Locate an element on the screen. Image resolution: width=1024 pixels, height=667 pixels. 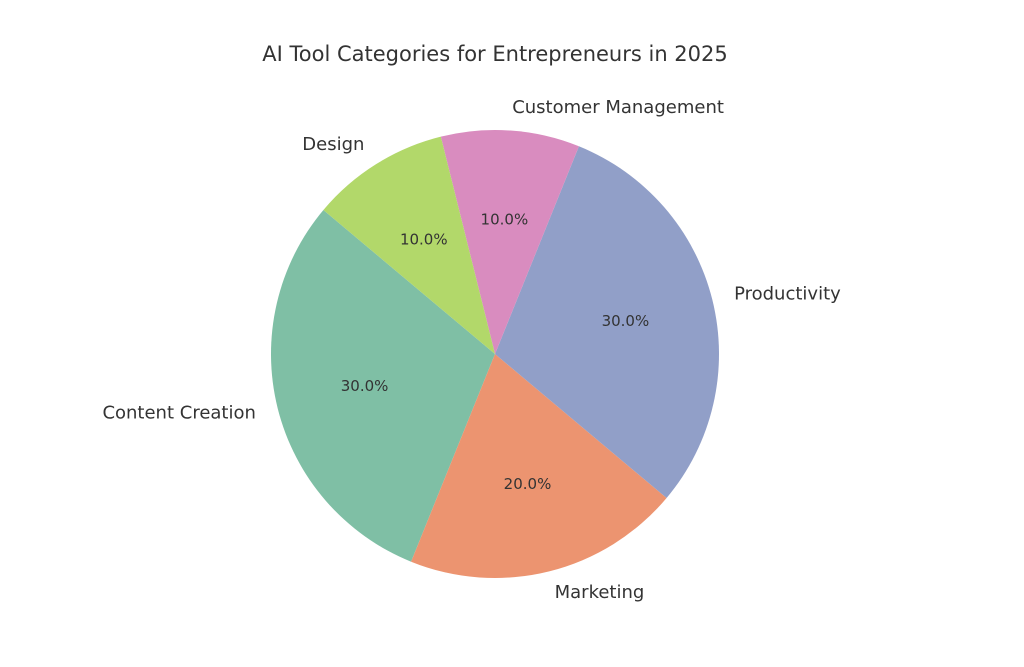
slice-label: Content Creation is located at coordinates (178, 413).